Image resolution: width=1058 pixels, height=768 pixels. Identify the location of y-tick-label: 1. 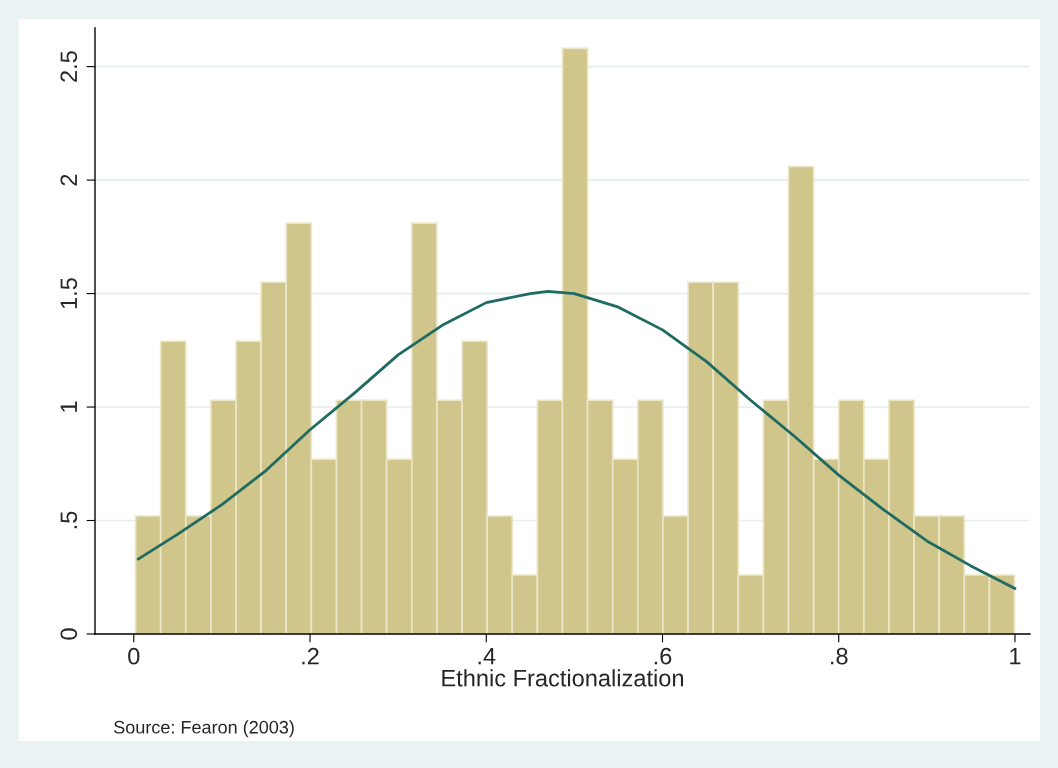
(68, 406).